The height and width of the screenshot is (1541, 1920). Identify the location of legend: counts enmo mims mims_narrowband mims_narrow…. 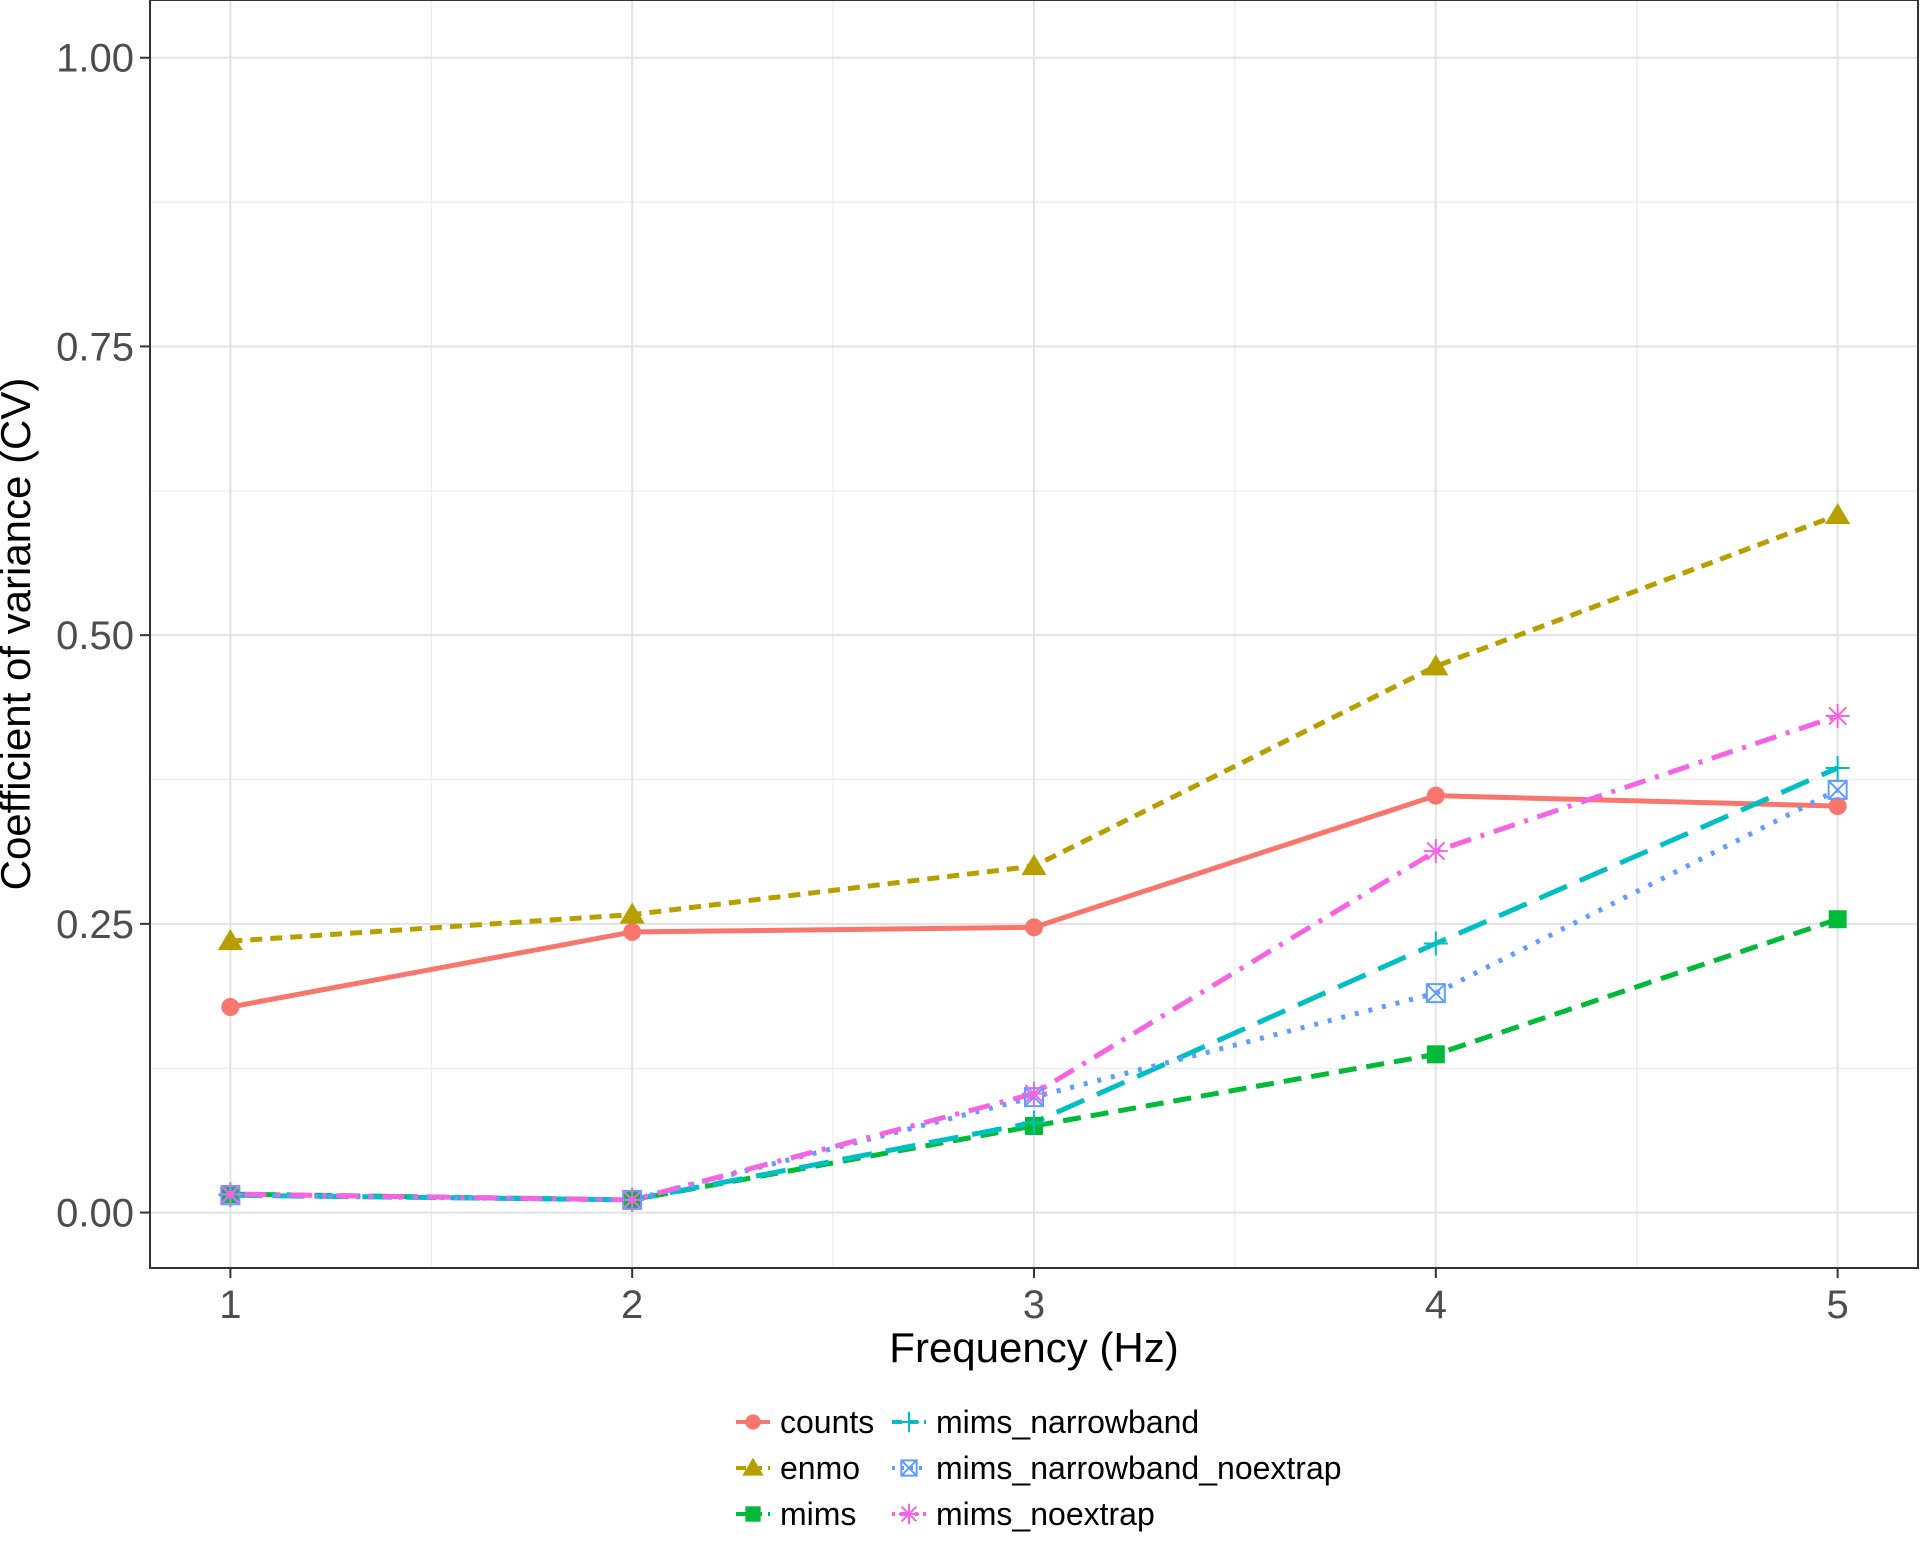
(1039, 1468).